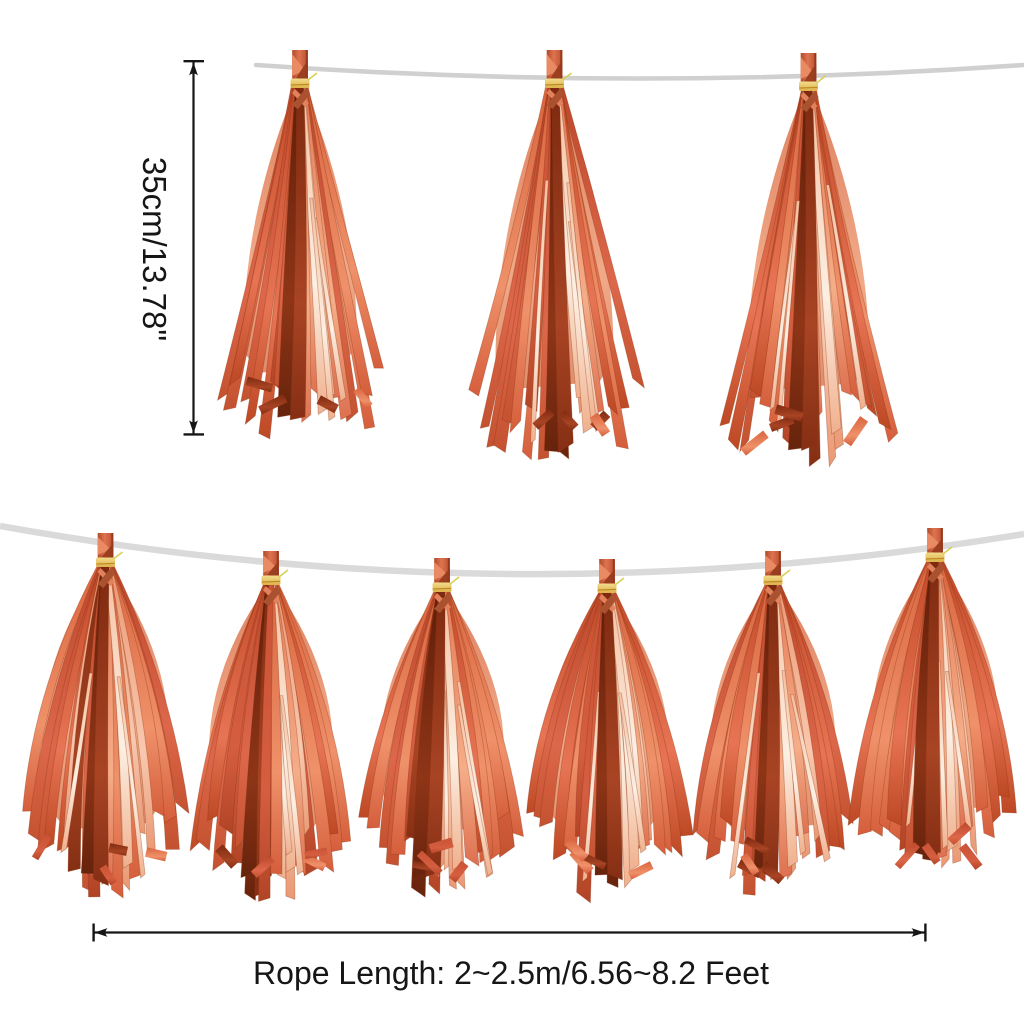 The height and width of the screenshot is (1024, 1024). What do you see at coordinates (154, 249) in the screenshot?
I see `svg-text: 35cm/13.78"` at bounding box center [154, 249].